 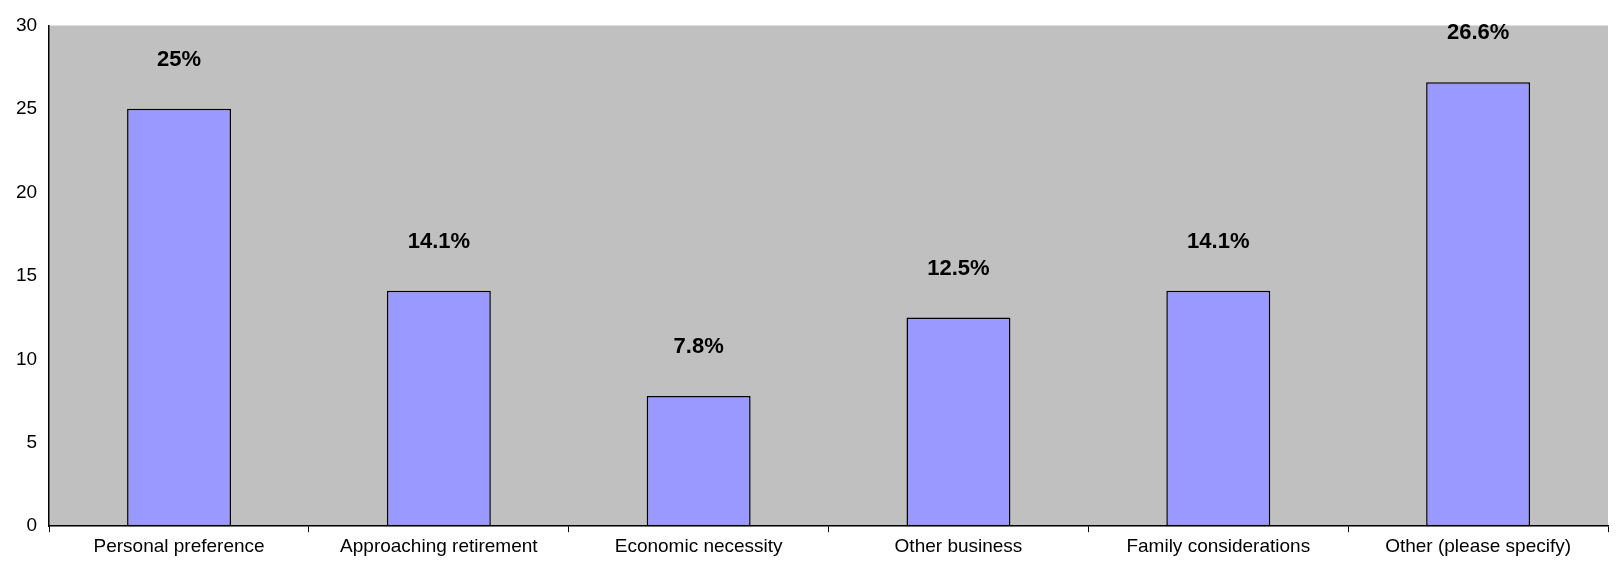 What do you see at coordinates (26, 108) in the screenshot?
I see `y-tick-label: 25` at bounding box center [26, 108].